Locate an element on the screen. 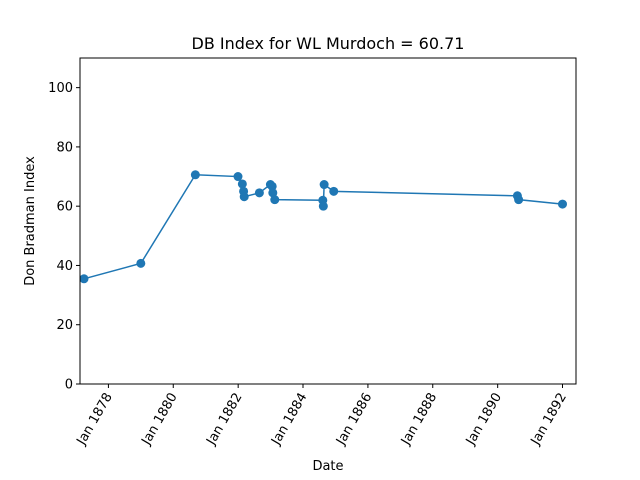 The height and width of the screenshot is (480, 640). y-tick-label: 100 is located at coordinates (60, 88).